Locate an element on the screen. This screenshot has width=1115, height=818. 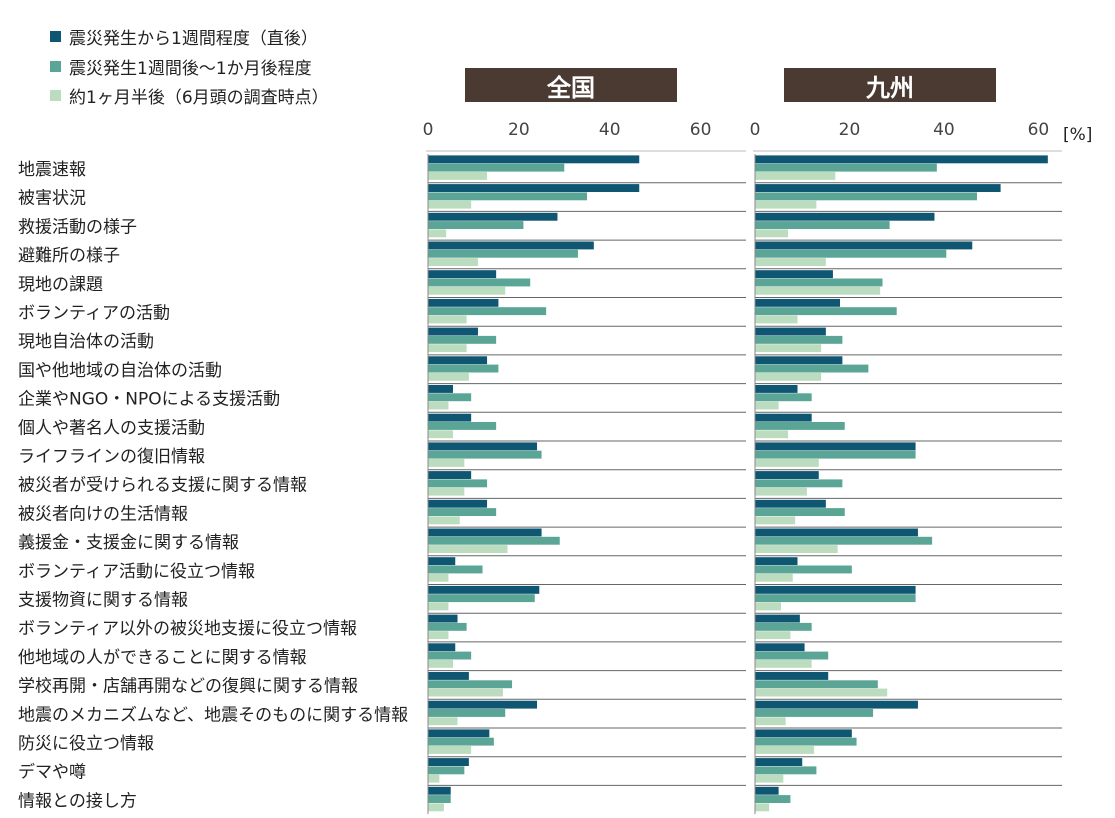
panel-1-bar-s1-c12 is located at coordinates (450, 475).